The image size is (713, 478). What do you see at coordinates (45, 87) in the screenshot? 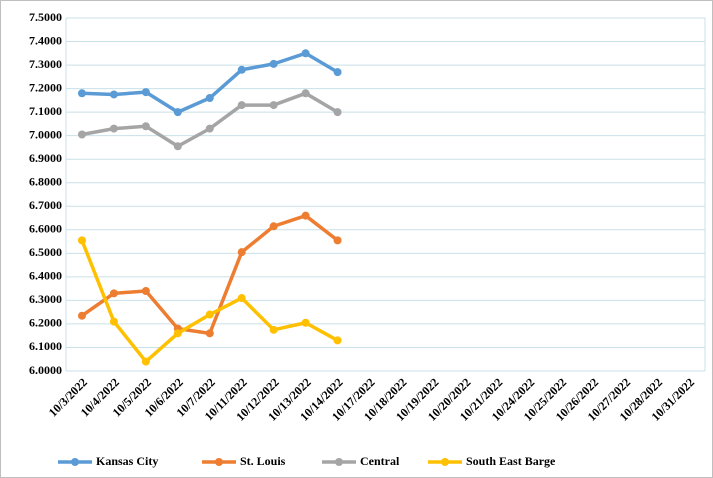
I see `y-tick-label: 7.2000` at bounding box center [45, 87].